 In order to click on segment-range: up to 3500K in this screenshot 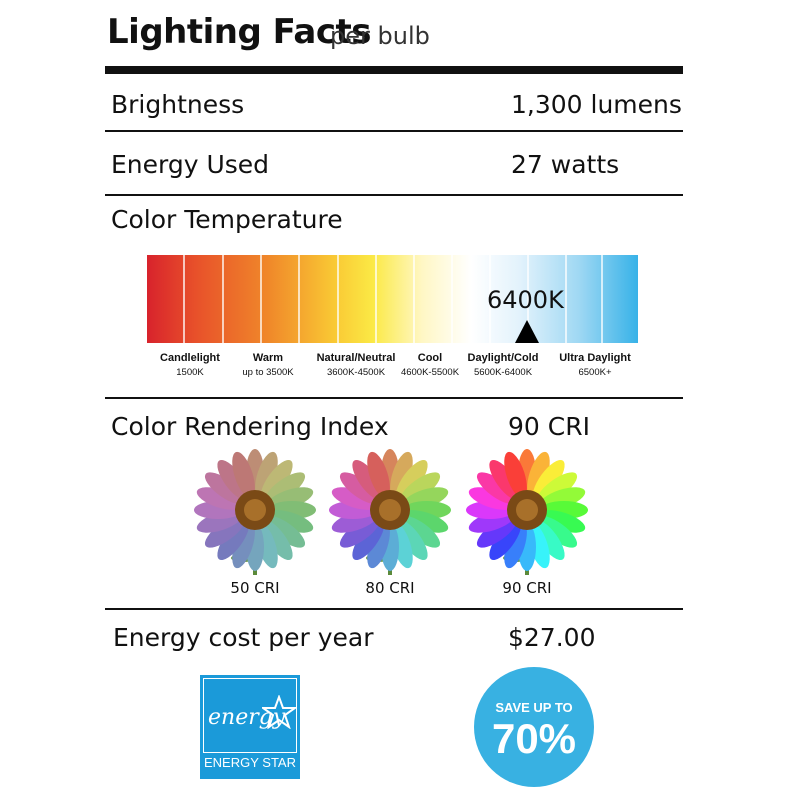, I will do `click(268, 372)`.